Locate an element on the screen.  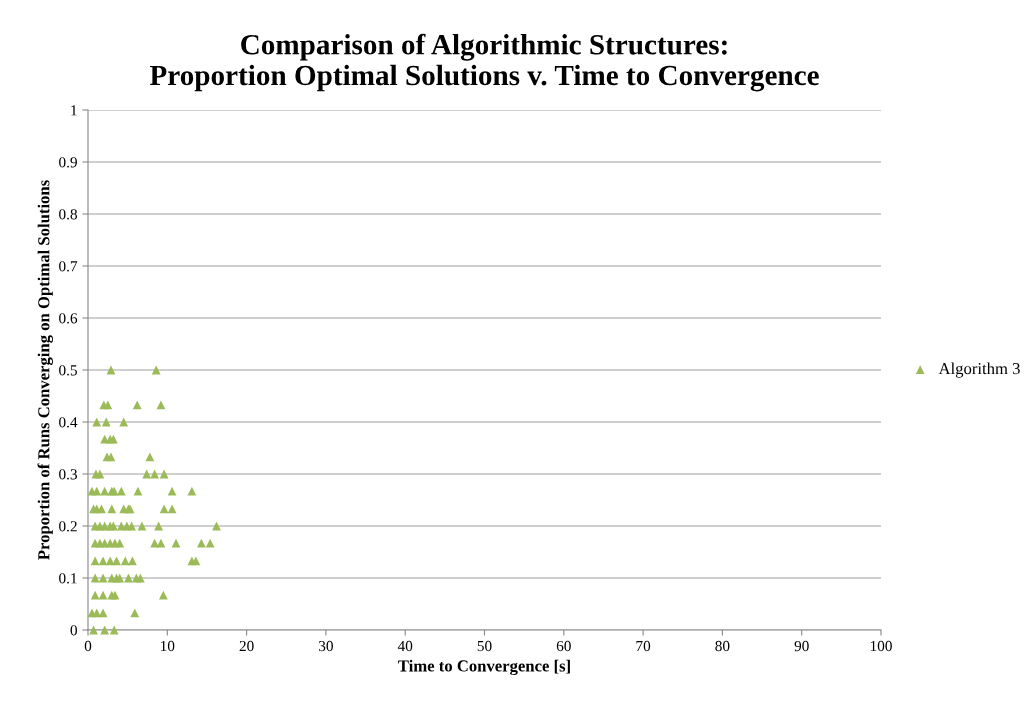
y-tick-label: 0.1 is located at coordinates (68, 578).